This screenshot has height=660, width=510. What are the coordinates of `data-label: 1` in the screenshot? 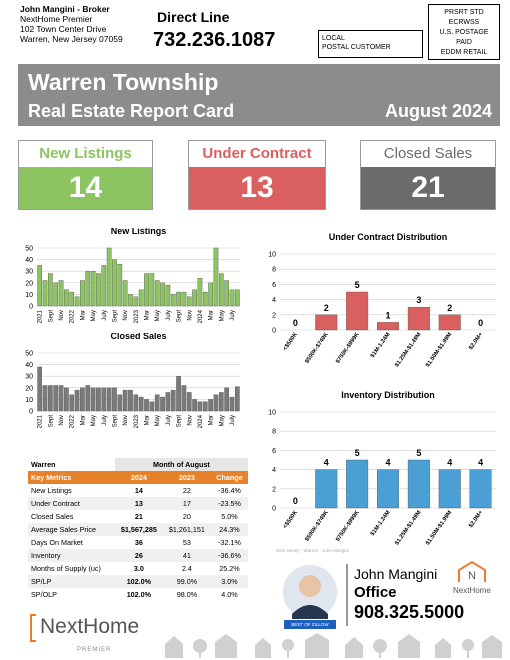 It's located at (387, 315).